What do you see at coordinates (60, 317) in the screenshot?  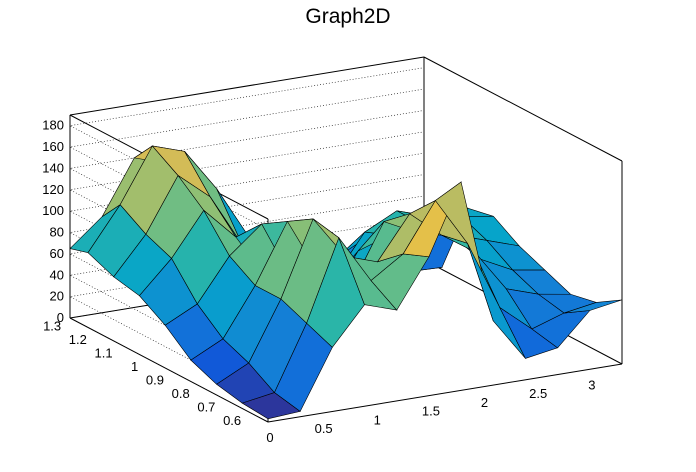 I see `z-tick-label: 0` at bounding box center [60, 317].